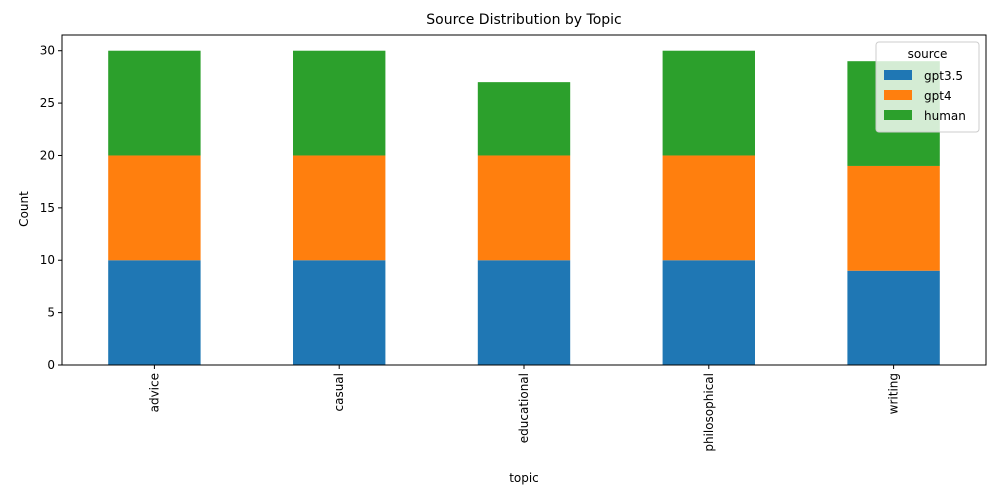  Describe the element at coordinates (47, 155) in the screenshot. I see `y-tick-label: 20` at that location.